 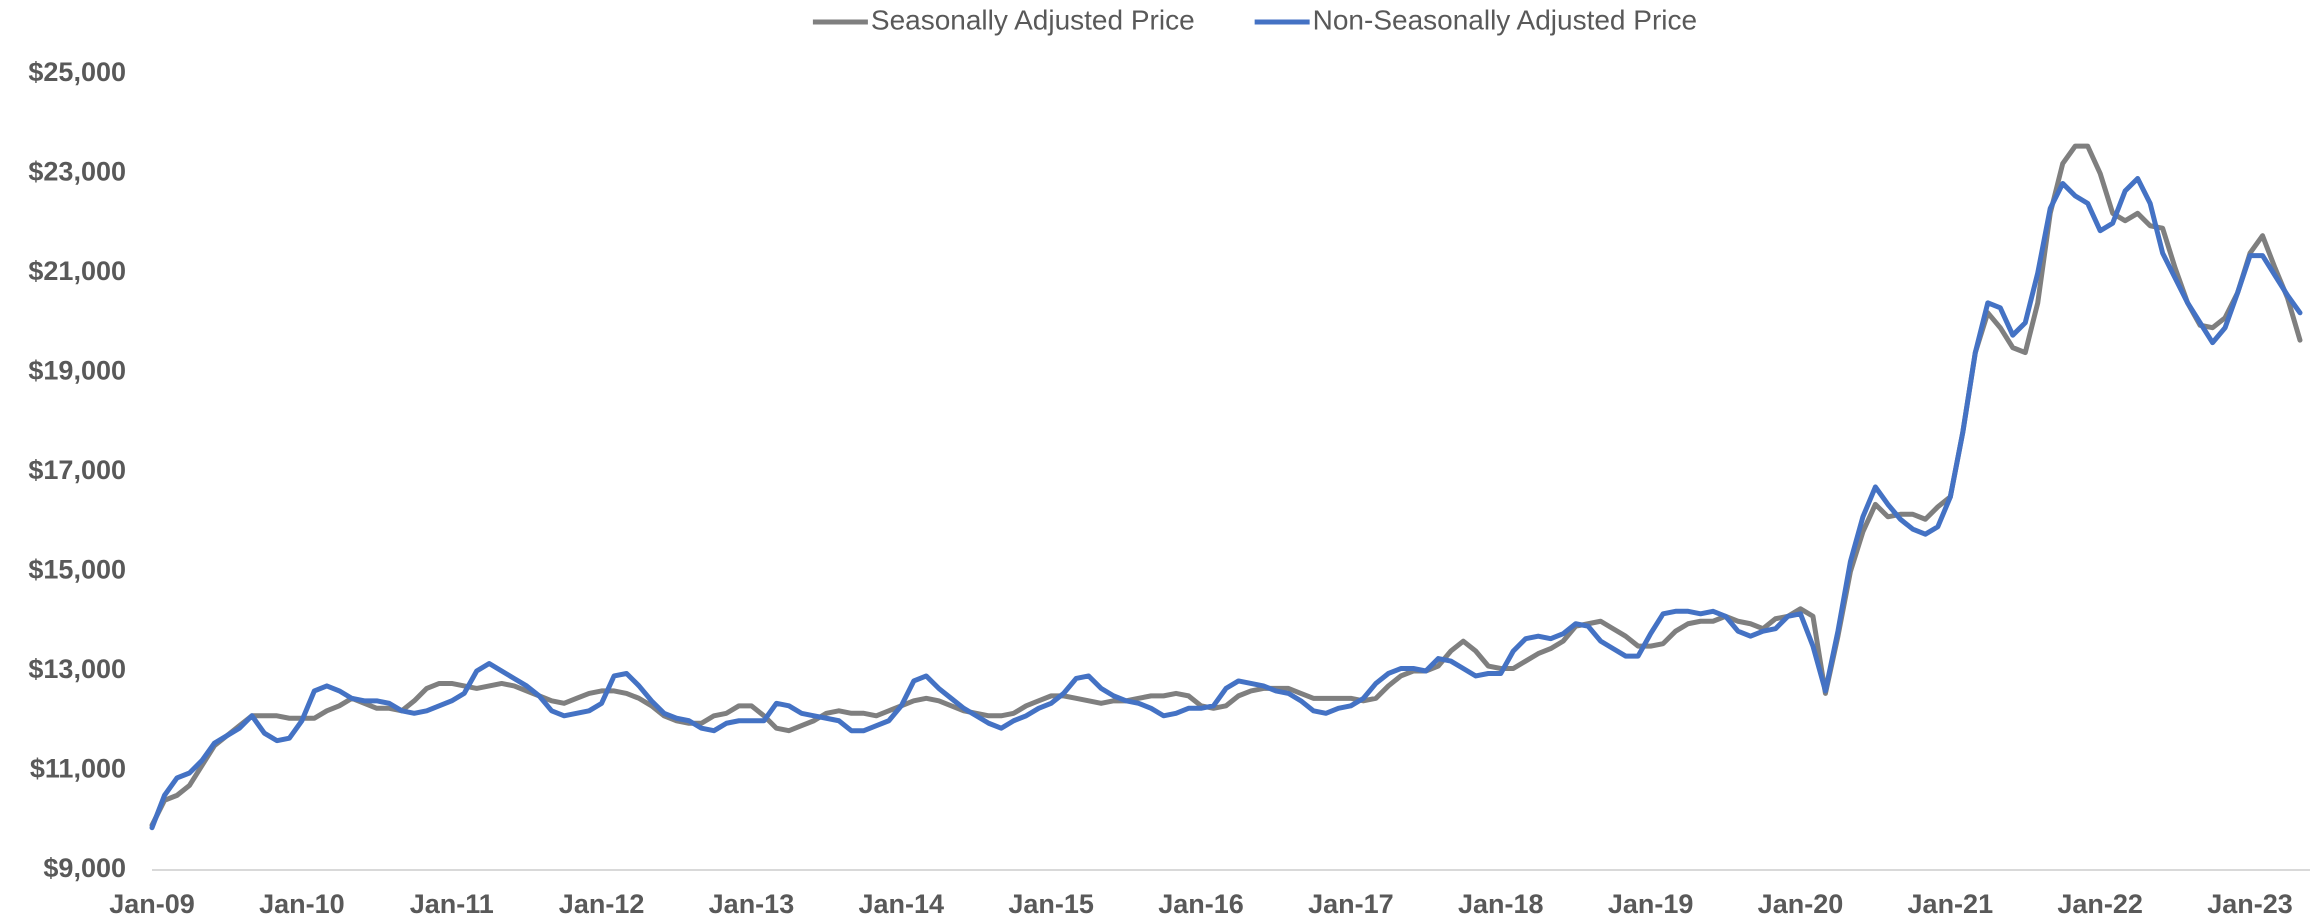 What do you see at coordinates (1033, 19) in the screenshot?
I see `legend-label: Seasonally Adjusted Price` at bounding box center [1033, 19].